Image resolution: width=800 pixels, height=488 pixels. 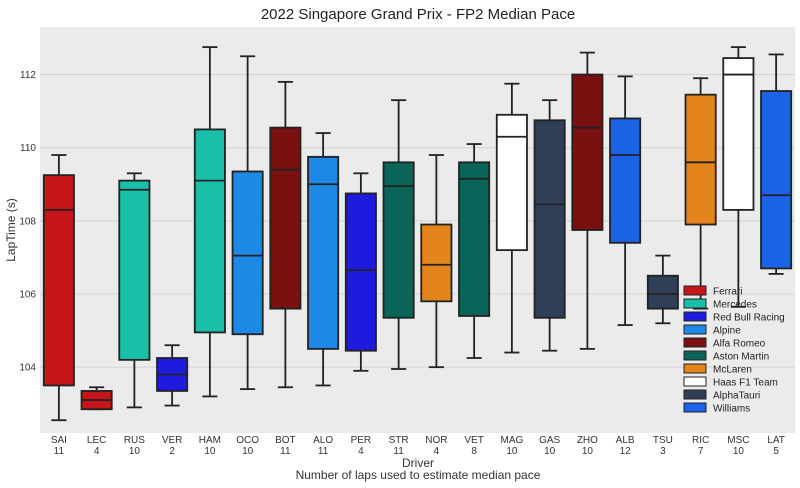 What do you see at coordinates (549, 440) in the screenshot?
I see `x-tick-label-driver: GAS` at bounding box center [549, 440].